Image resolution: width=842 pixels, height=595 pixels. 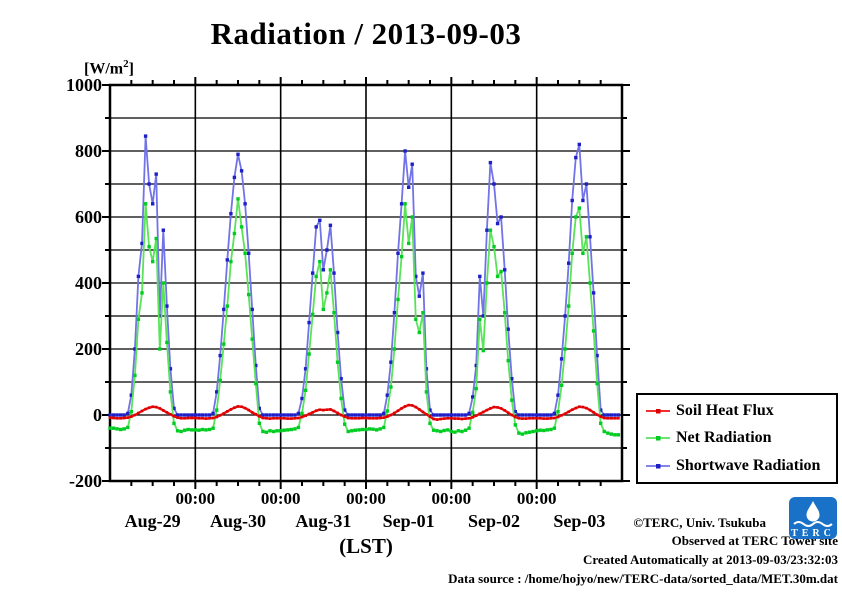 I want to click on y-axis-unit-suffix: ], so click(x=131, y=69).